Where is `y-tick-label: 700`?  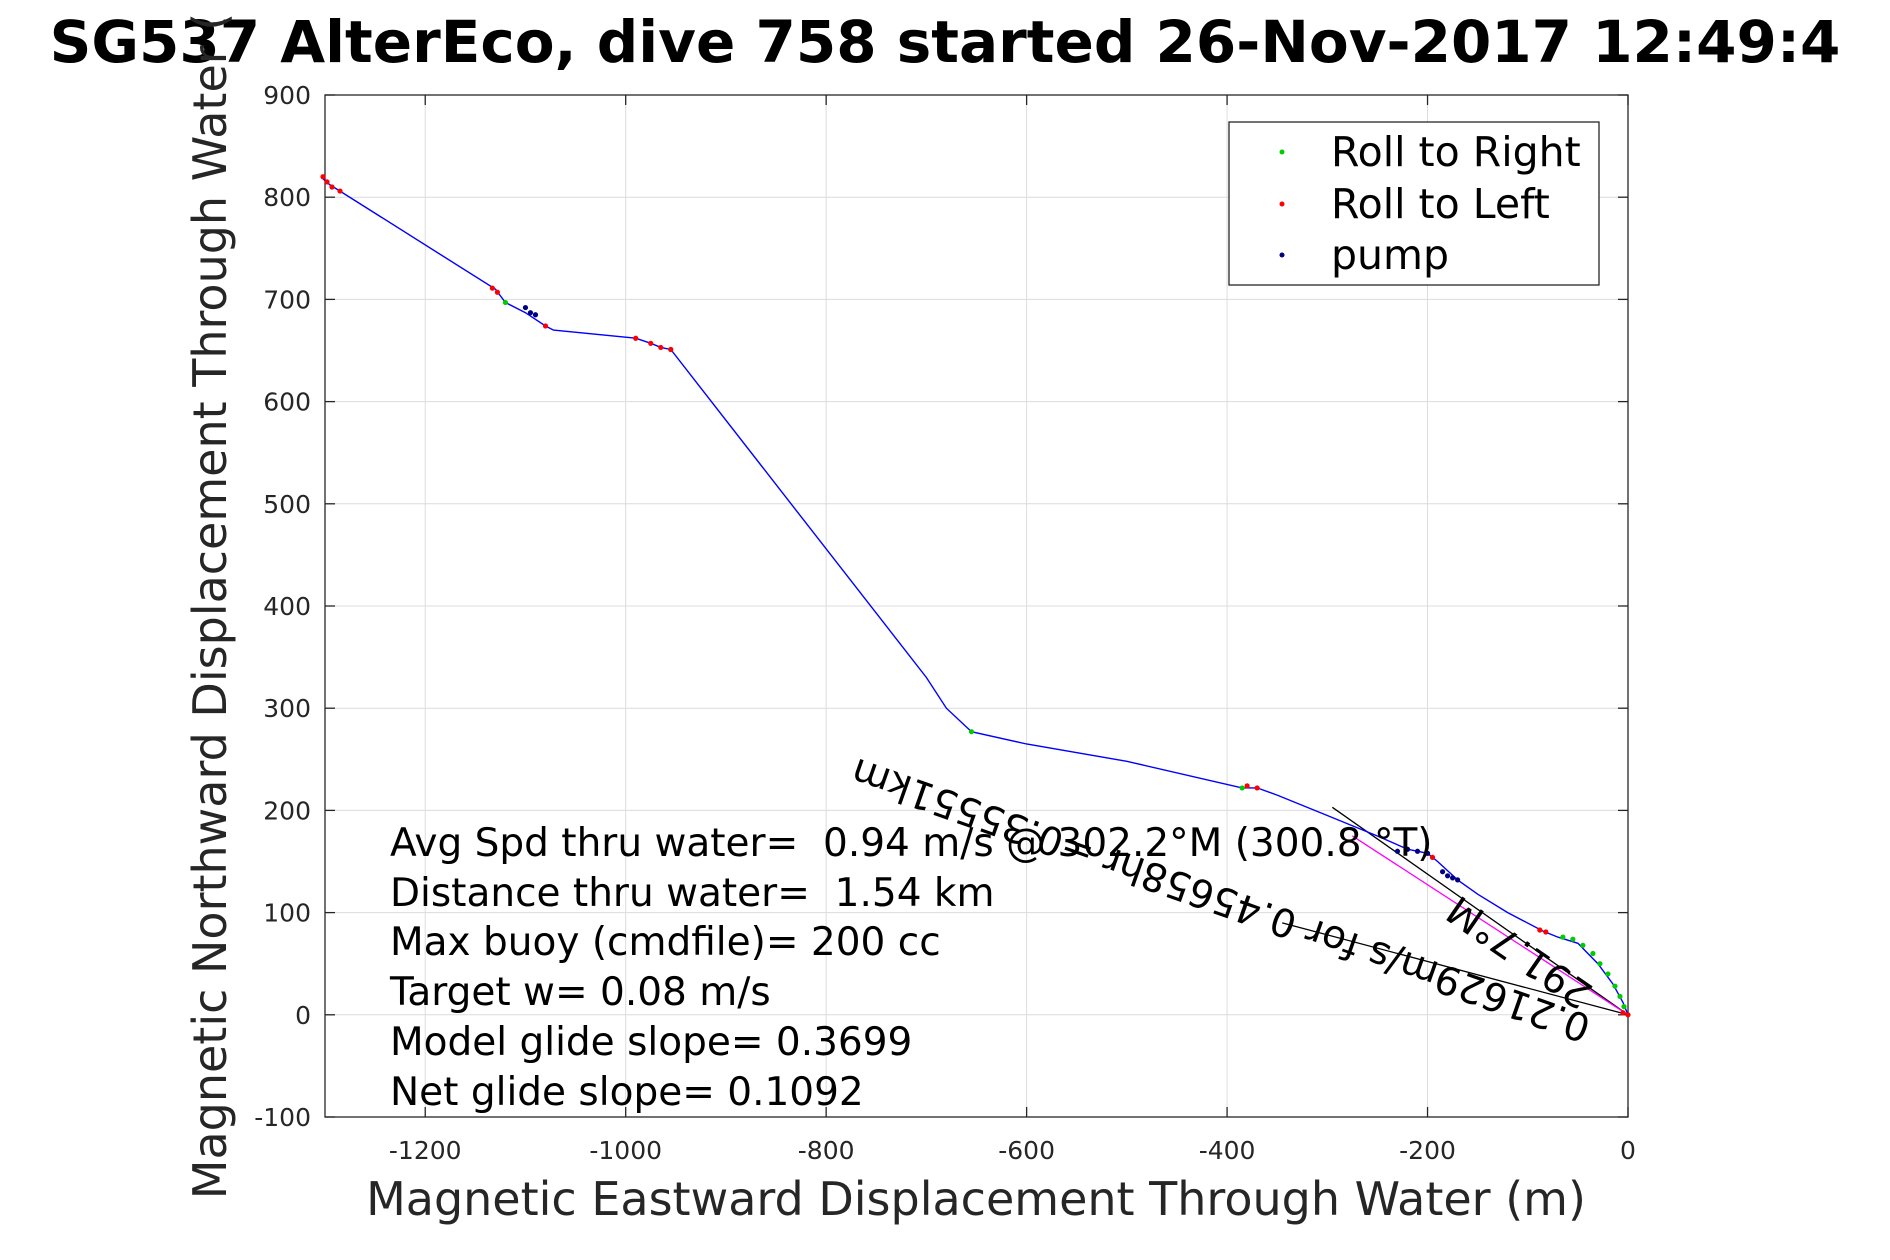
y-tick-label: 700 is located at coordinates (287, 299).